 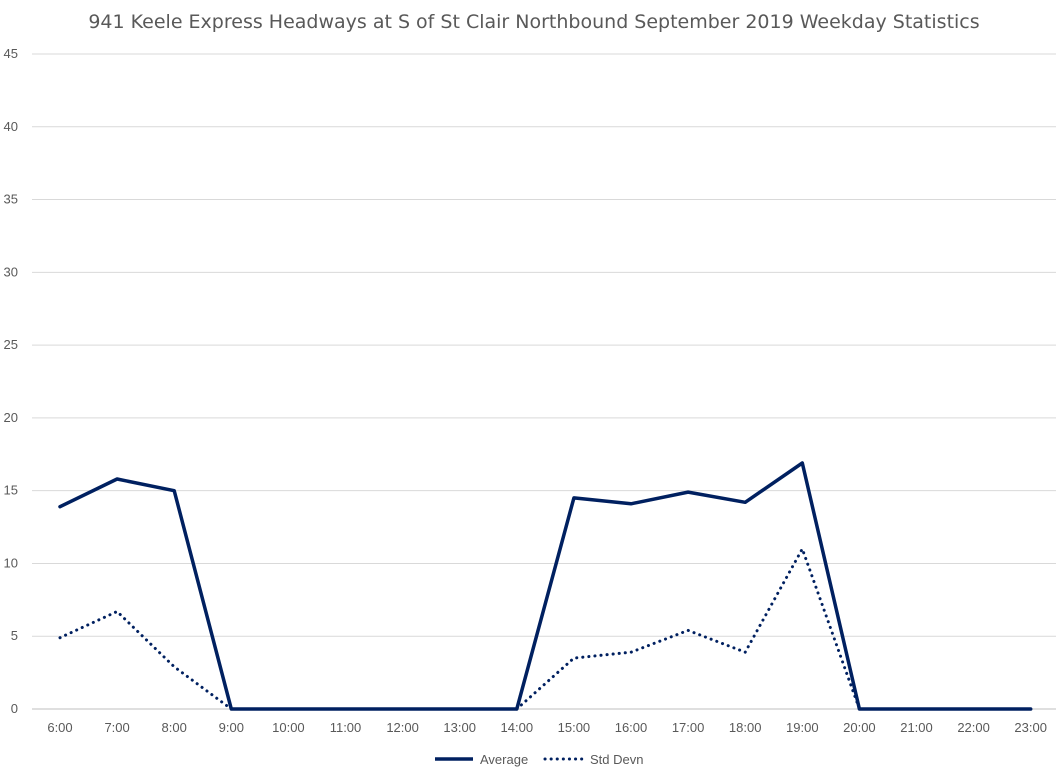 What do you see at coordinates (688, 727) in the screenshot?
I see `x-tick-label: 17:00` at bounding box center [688, 727].